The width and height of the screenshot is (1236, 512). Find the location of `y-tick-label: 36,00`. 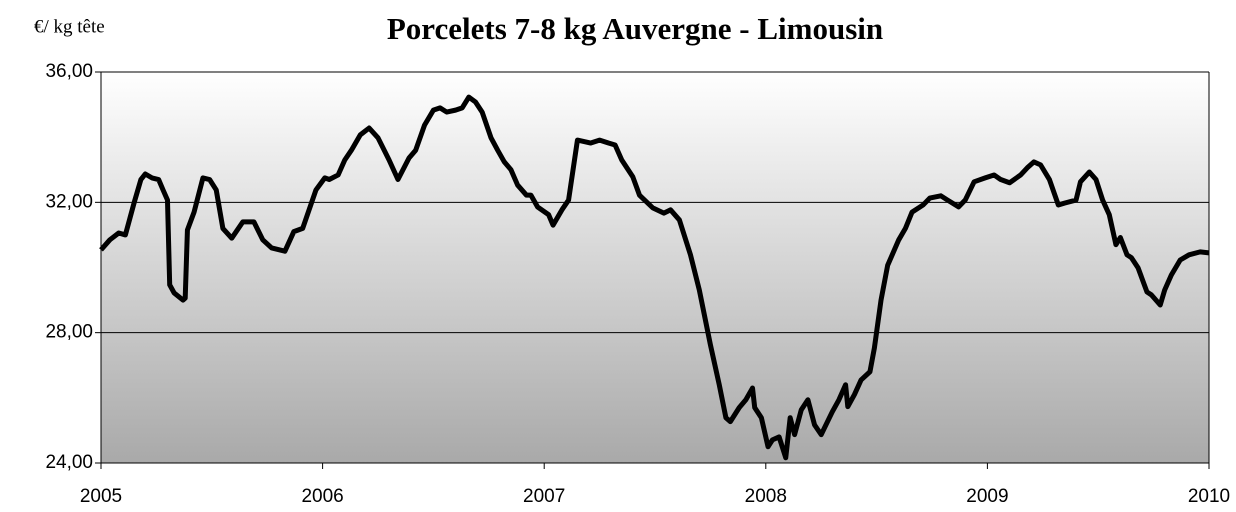

y-tick-label: 36,00 is located at coordinates (69, 71).